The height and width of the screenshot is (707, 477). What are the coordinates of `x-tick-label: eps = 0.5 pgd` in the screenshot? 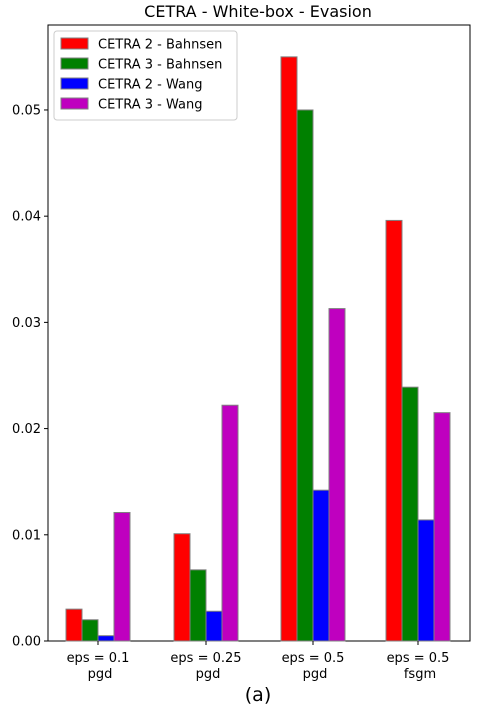 It's located at (313, 666).